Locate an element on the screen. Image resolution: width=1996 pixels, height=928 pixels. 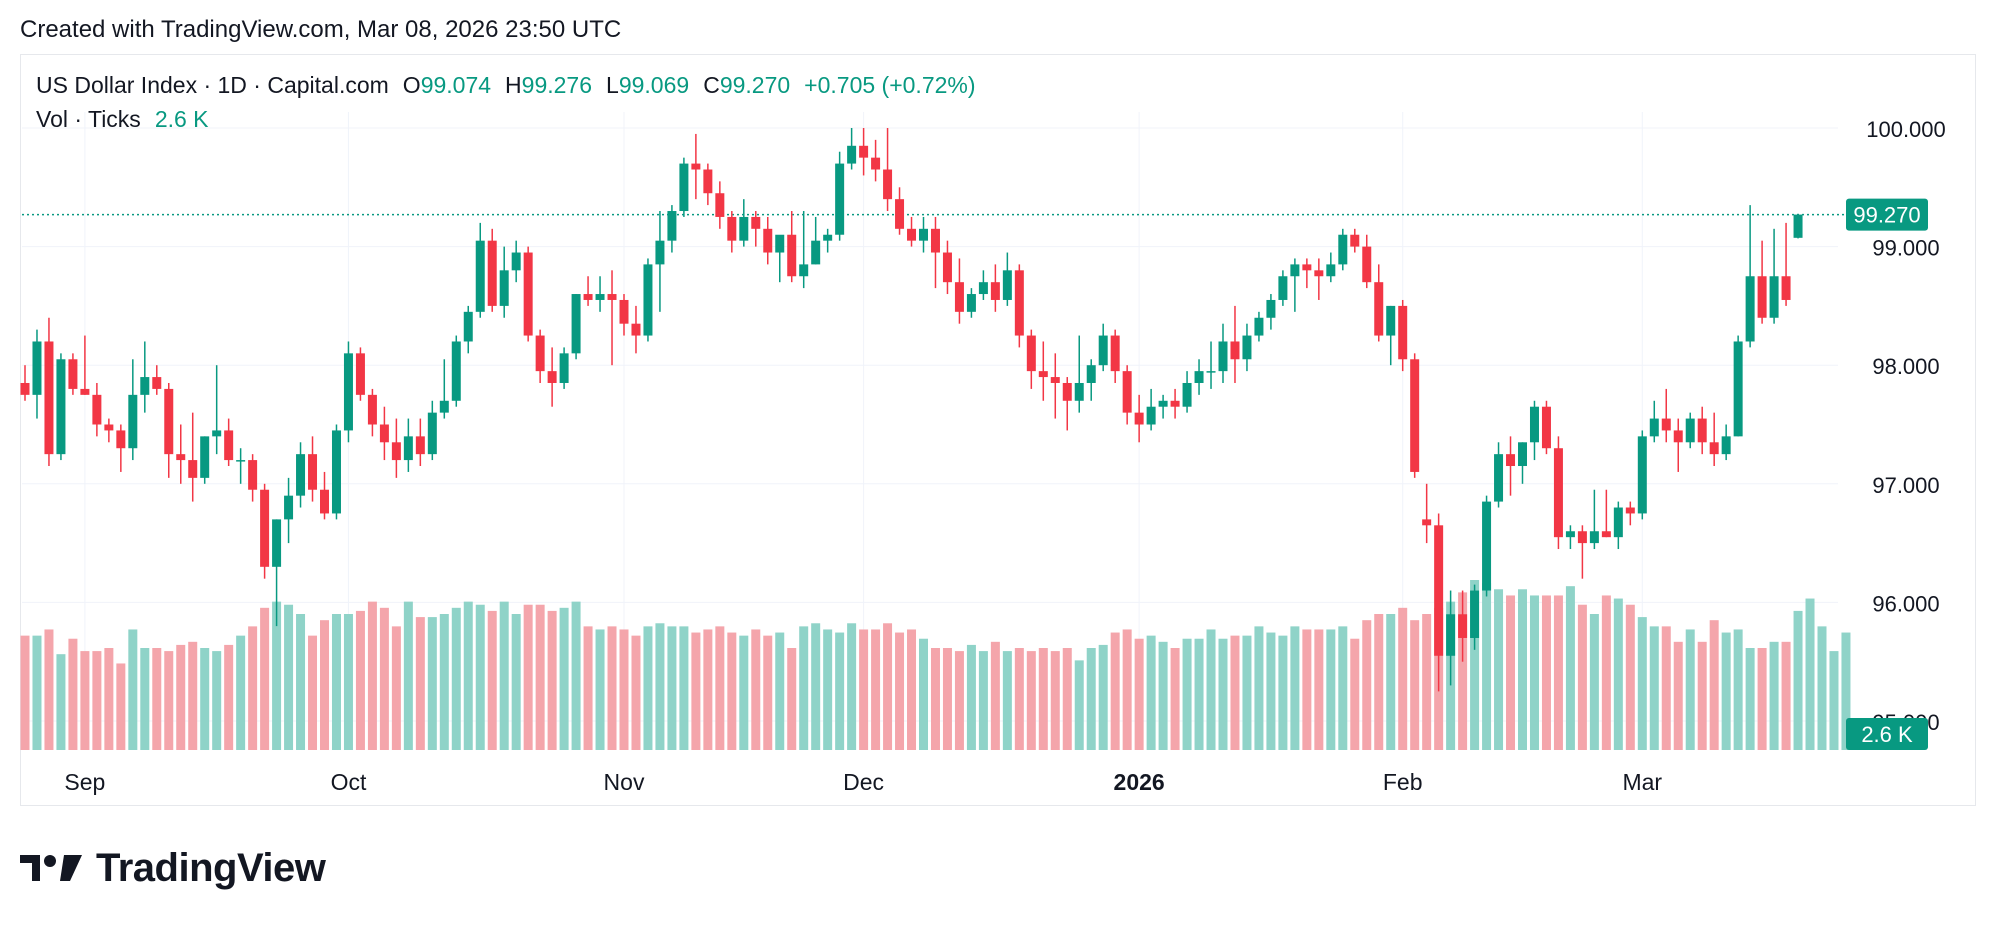
price-badges: 99.270 2.6 K is located at coordinates (1887, 474).